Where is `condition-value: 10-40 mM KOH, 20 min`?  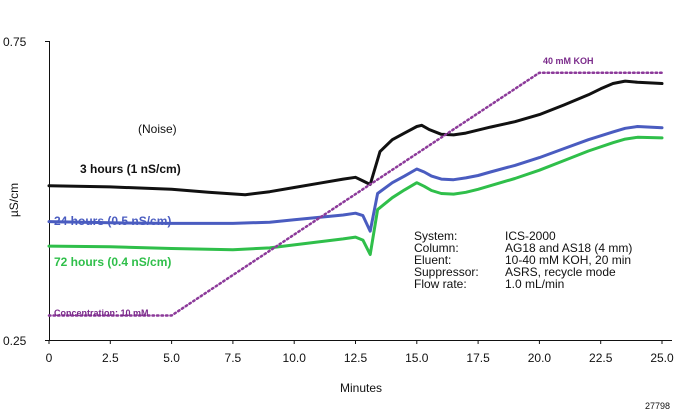 condition-value: 10-40 mM KOH, 20 min is located at coordinates (568, 260).